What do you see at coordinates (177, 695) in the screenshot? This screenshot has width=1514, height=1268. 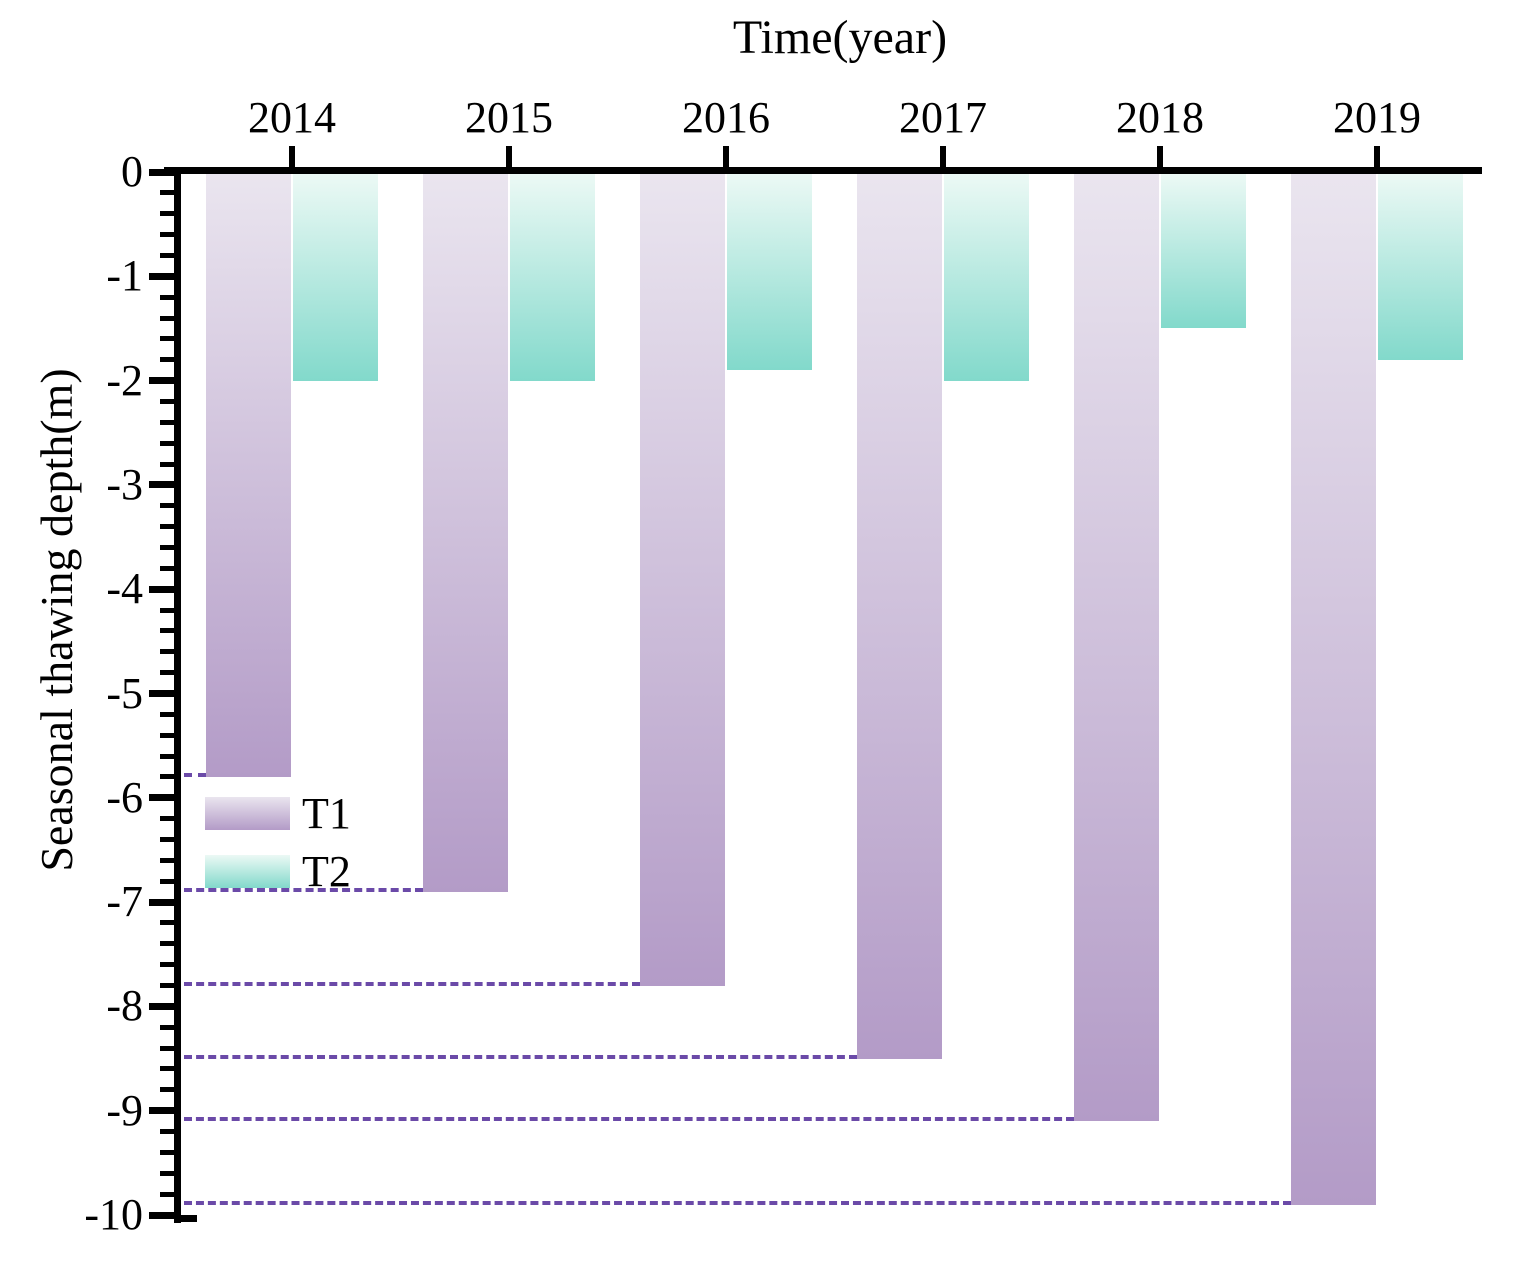 I see `y-axis-line` at bounding box center [177, 695].